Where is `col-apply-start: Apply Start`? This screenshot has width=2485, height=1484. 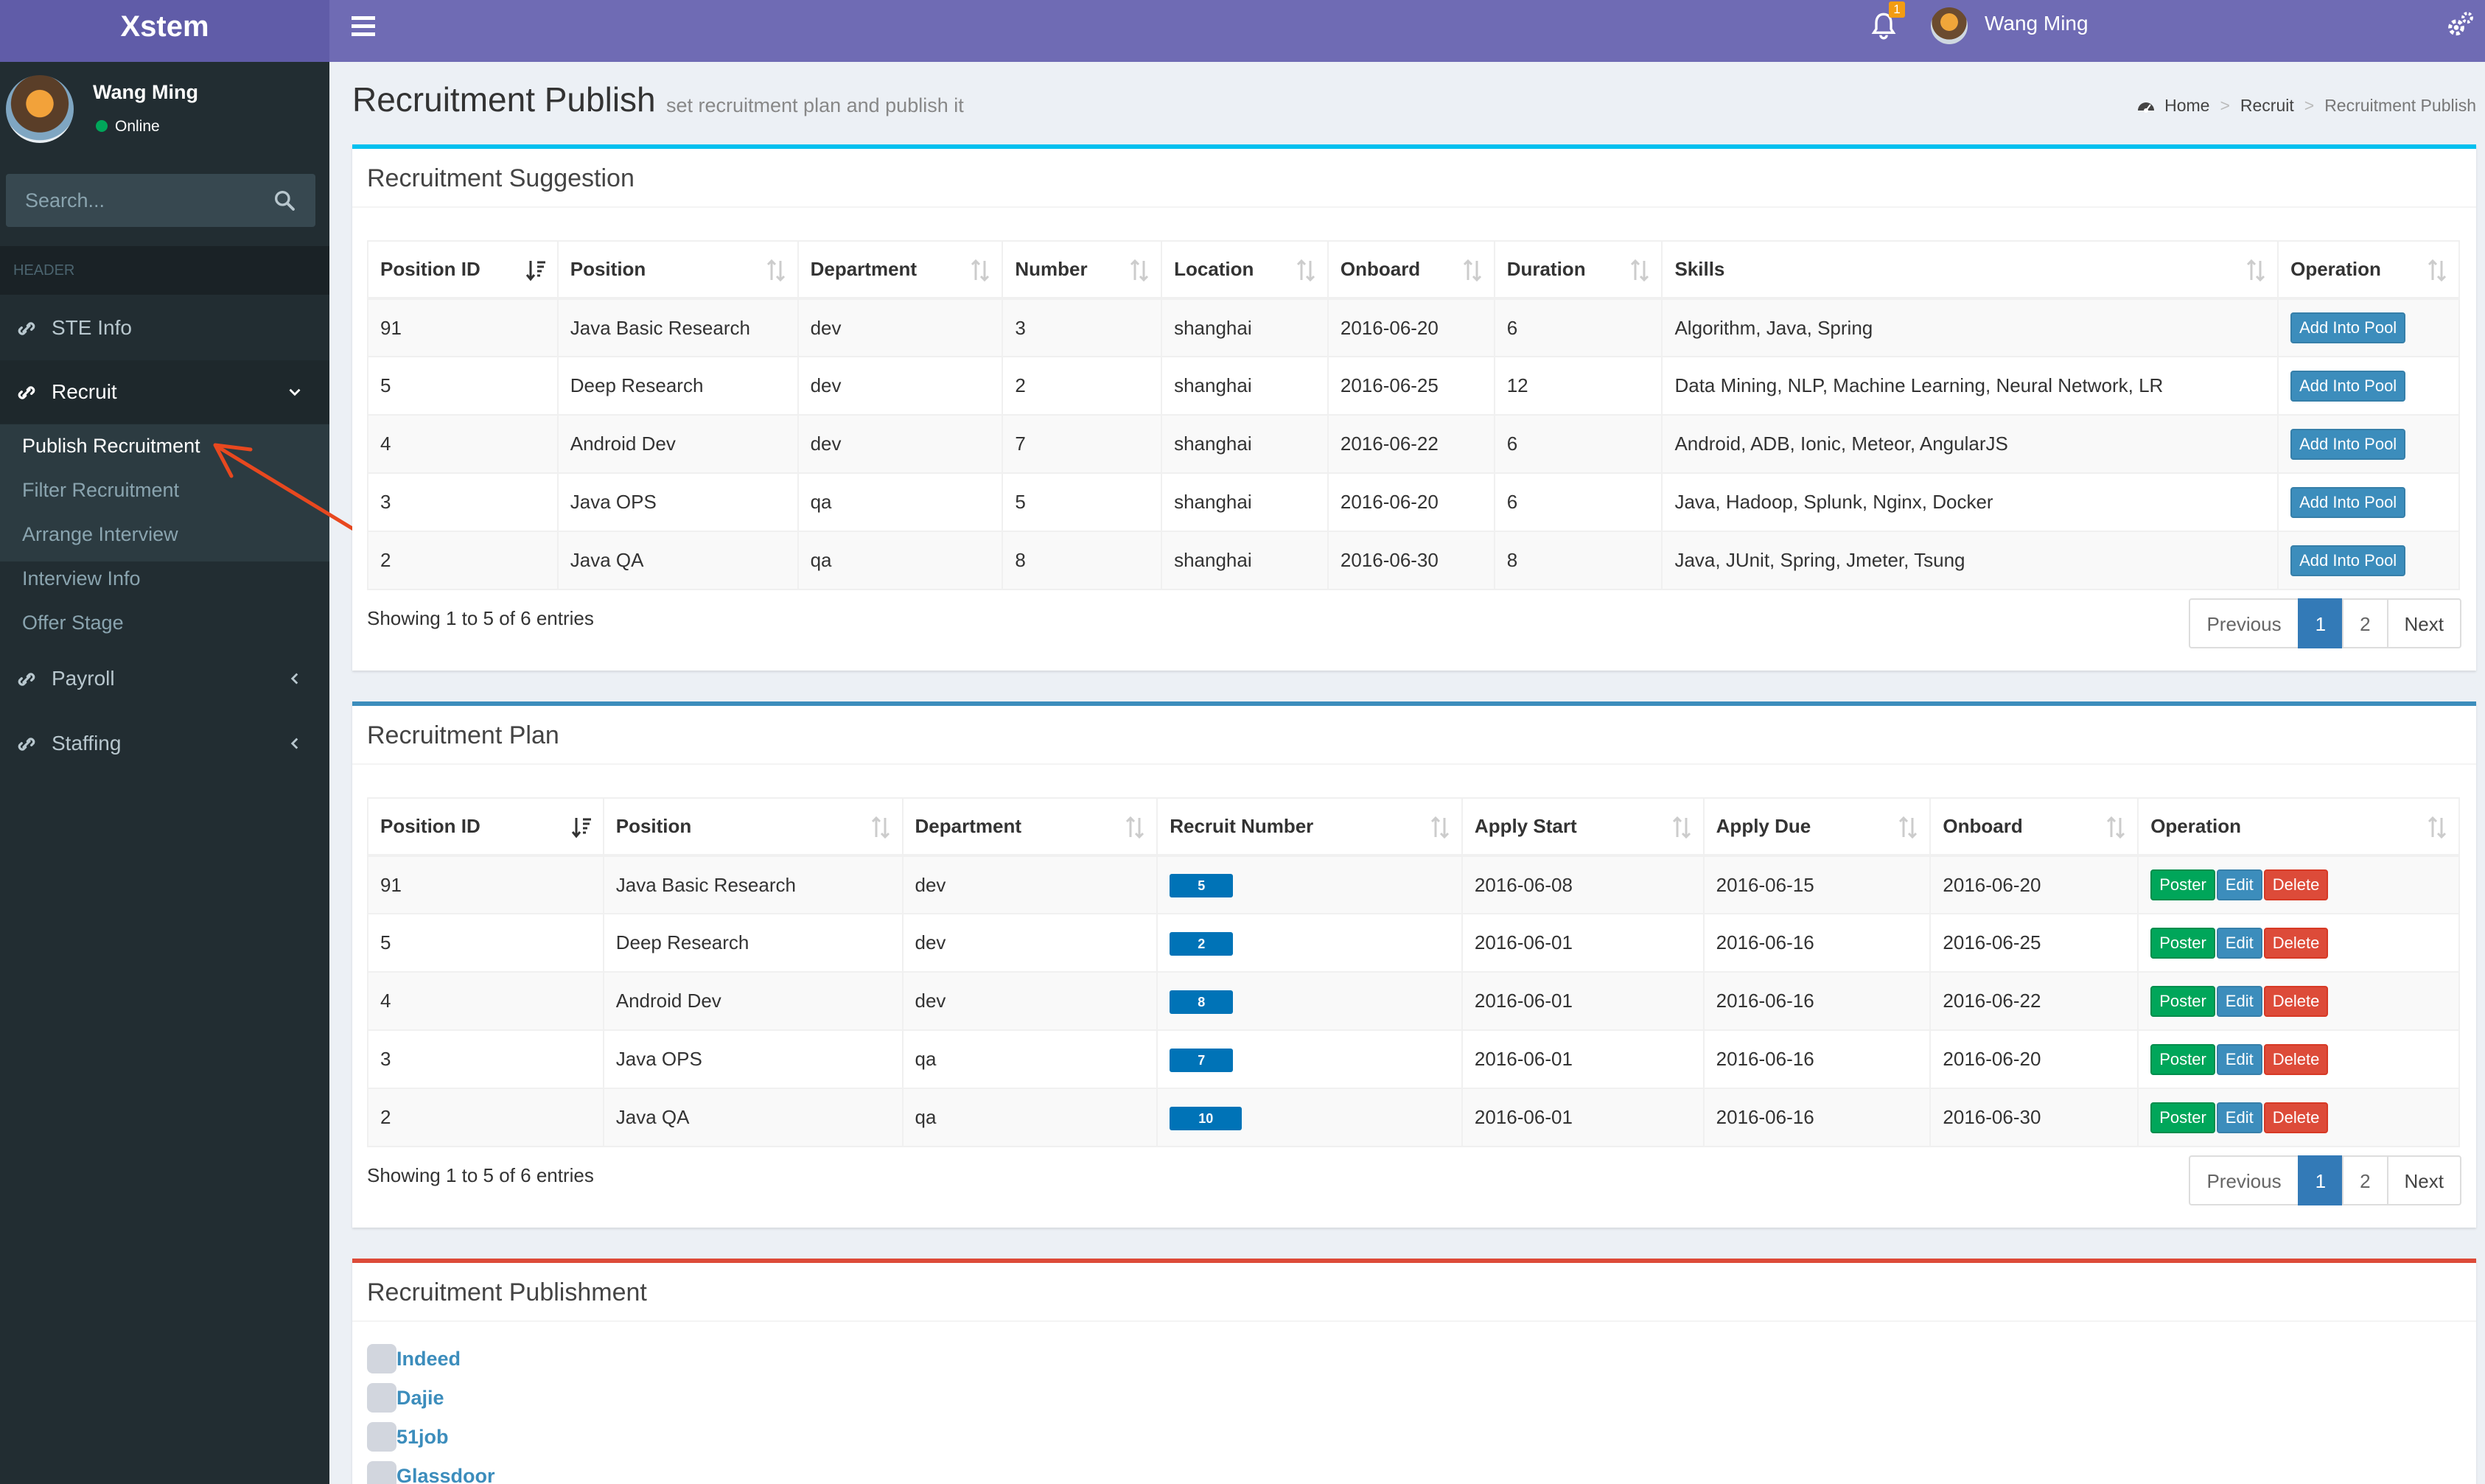
col-apply-start: Apply Start is located at coordinates (1583, 827).